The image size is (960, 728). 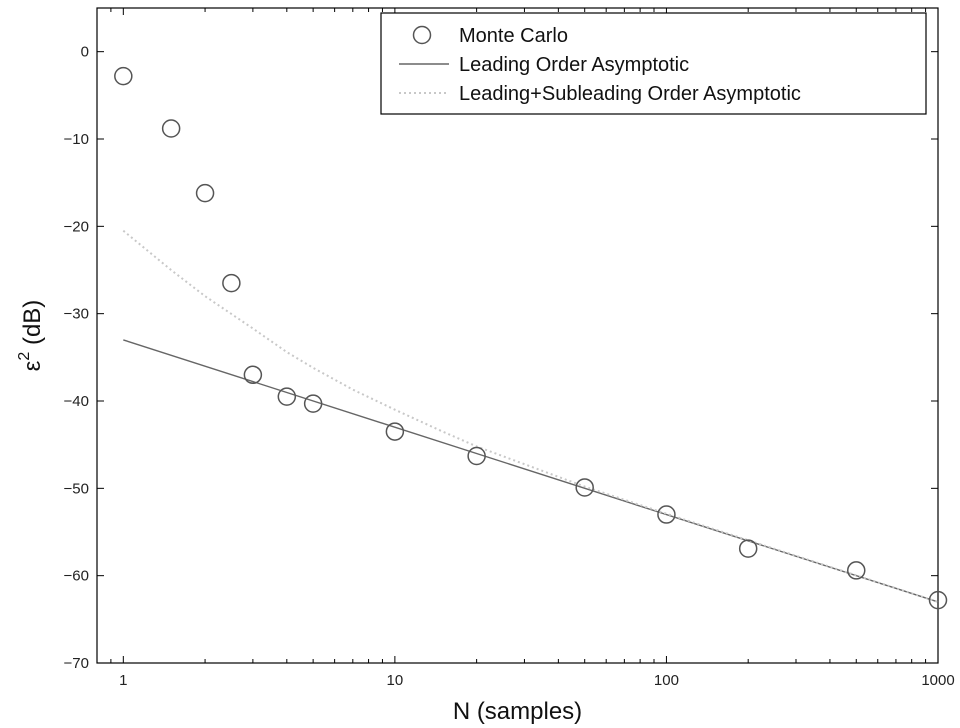 I want to click on legend-label: Leading Order Asymptotic, so click(x=574, y=65).